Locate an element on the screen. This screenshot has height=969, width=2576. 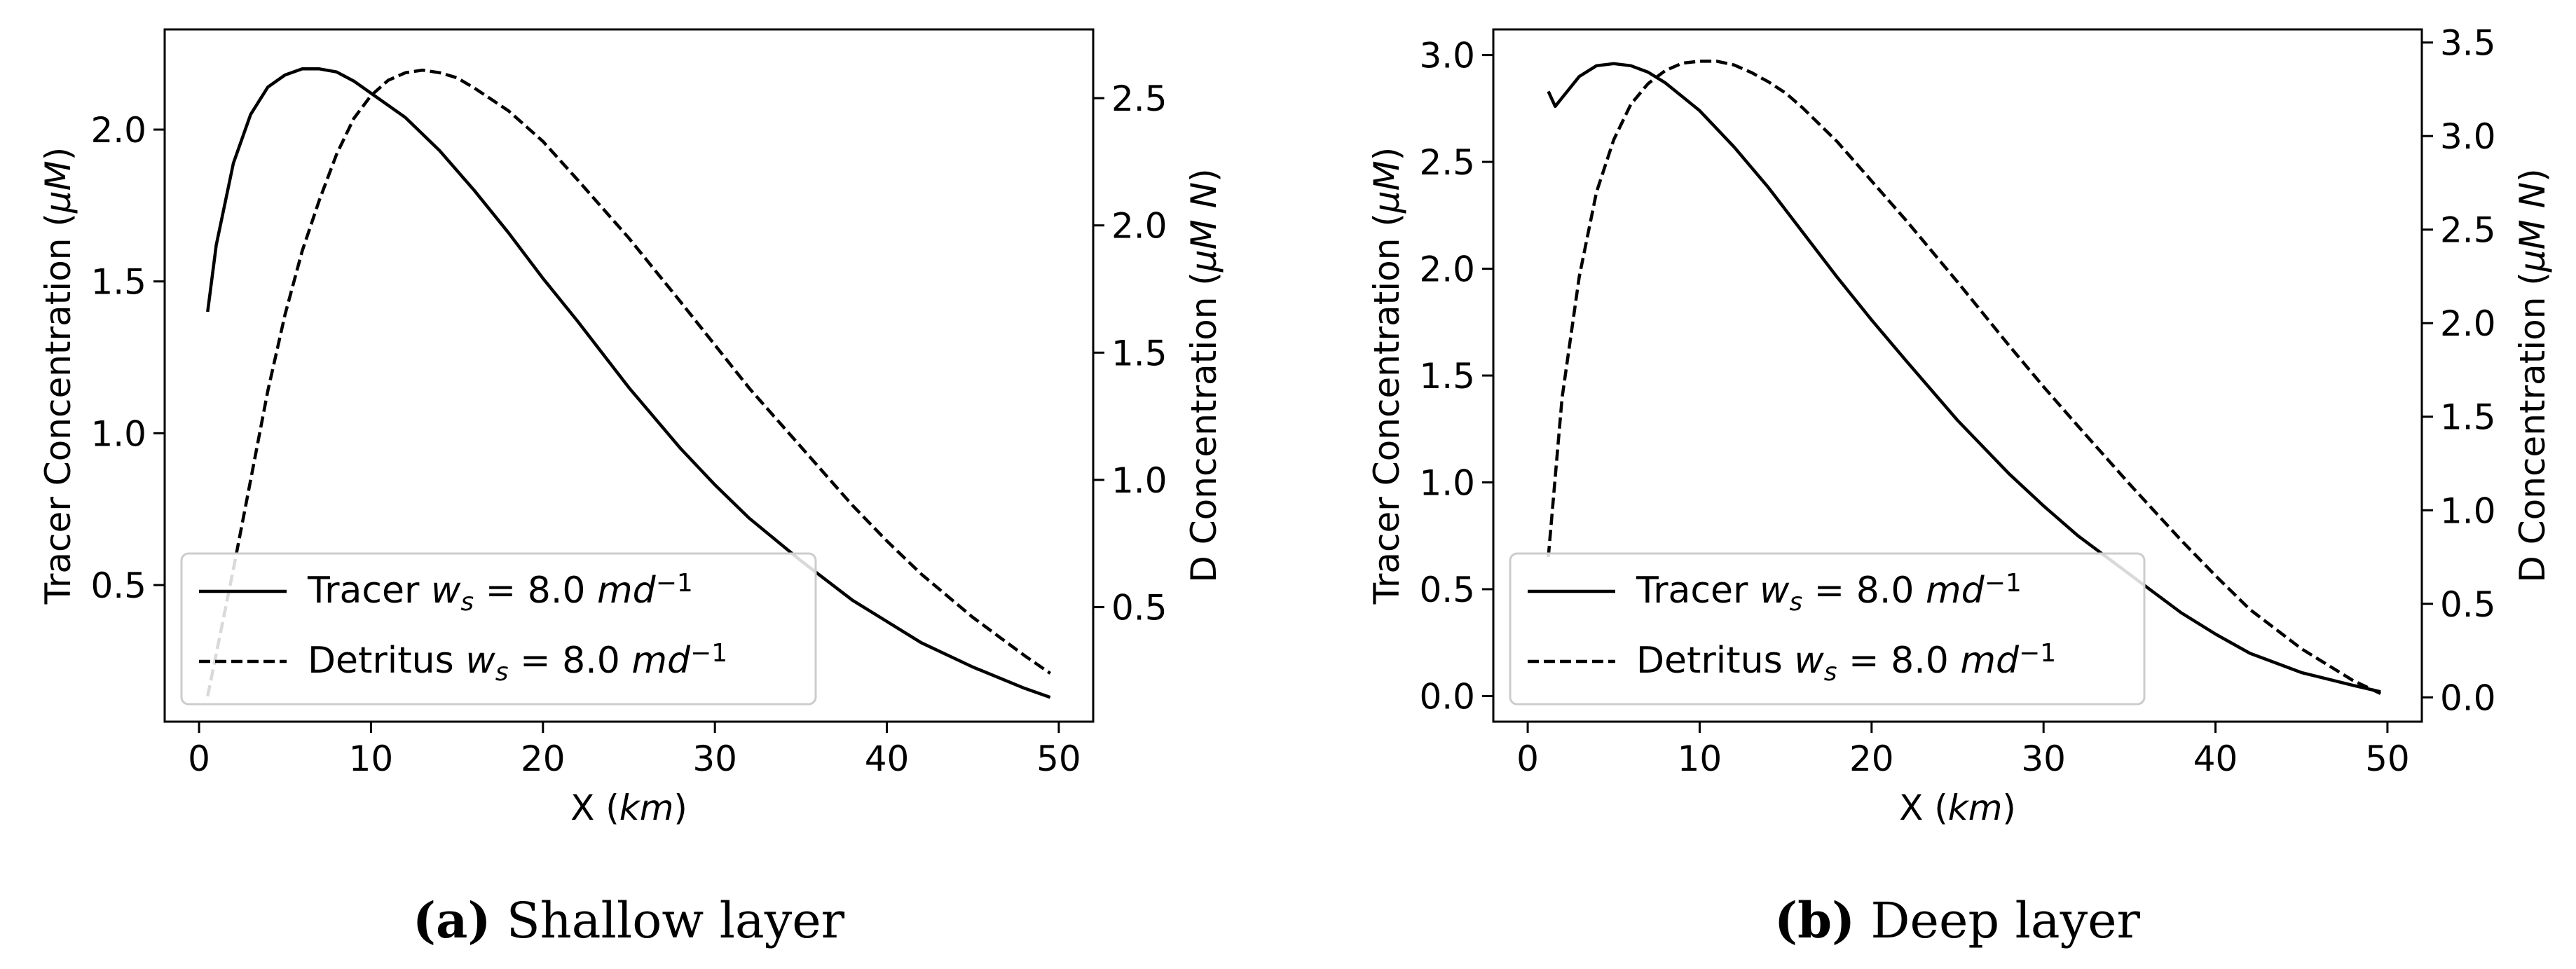
caption-tag: (a) is located at coordinates (452, 920).